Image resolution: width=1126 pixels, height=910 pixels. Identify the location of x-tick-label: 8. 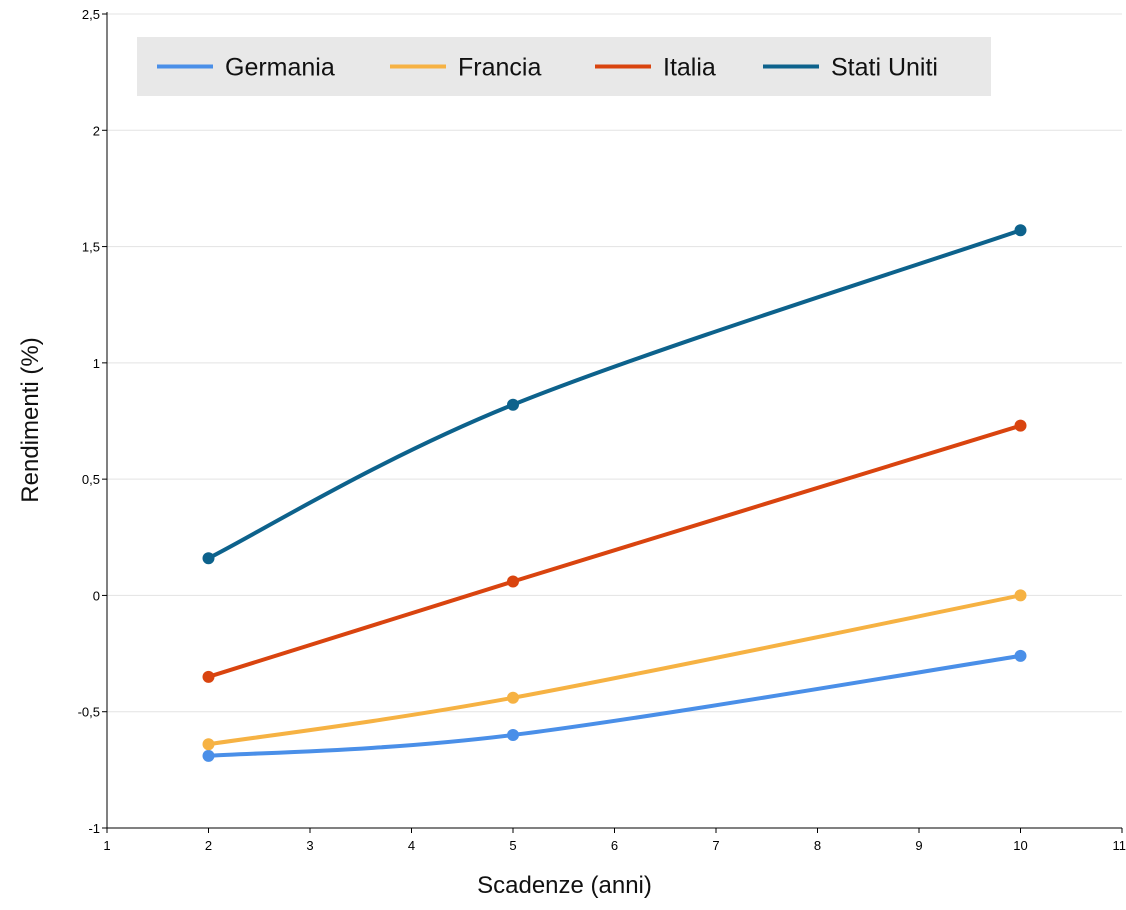
(817, 845).